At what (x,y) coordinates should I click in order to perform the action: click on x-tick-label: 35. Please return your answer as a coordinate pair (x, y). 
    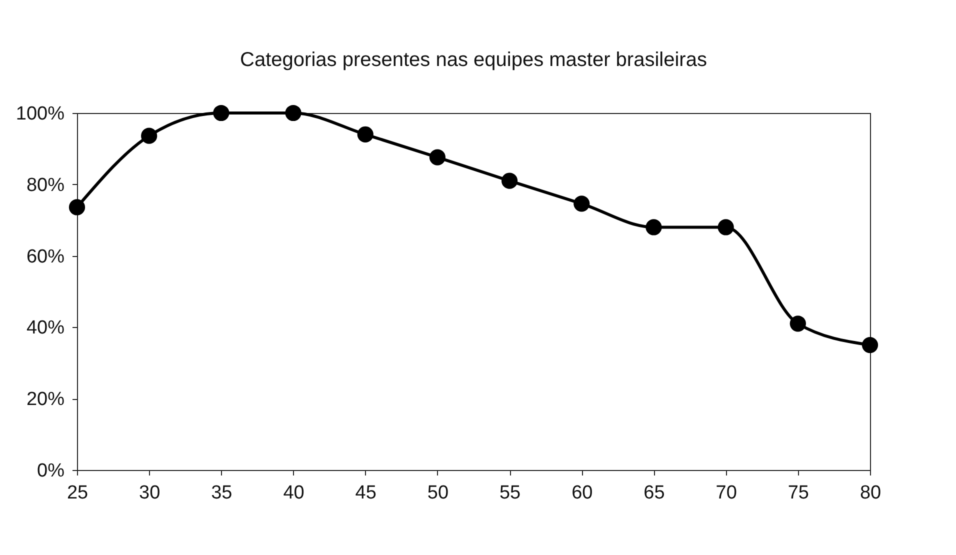
    Looking at the image, I should click on (221, 493).